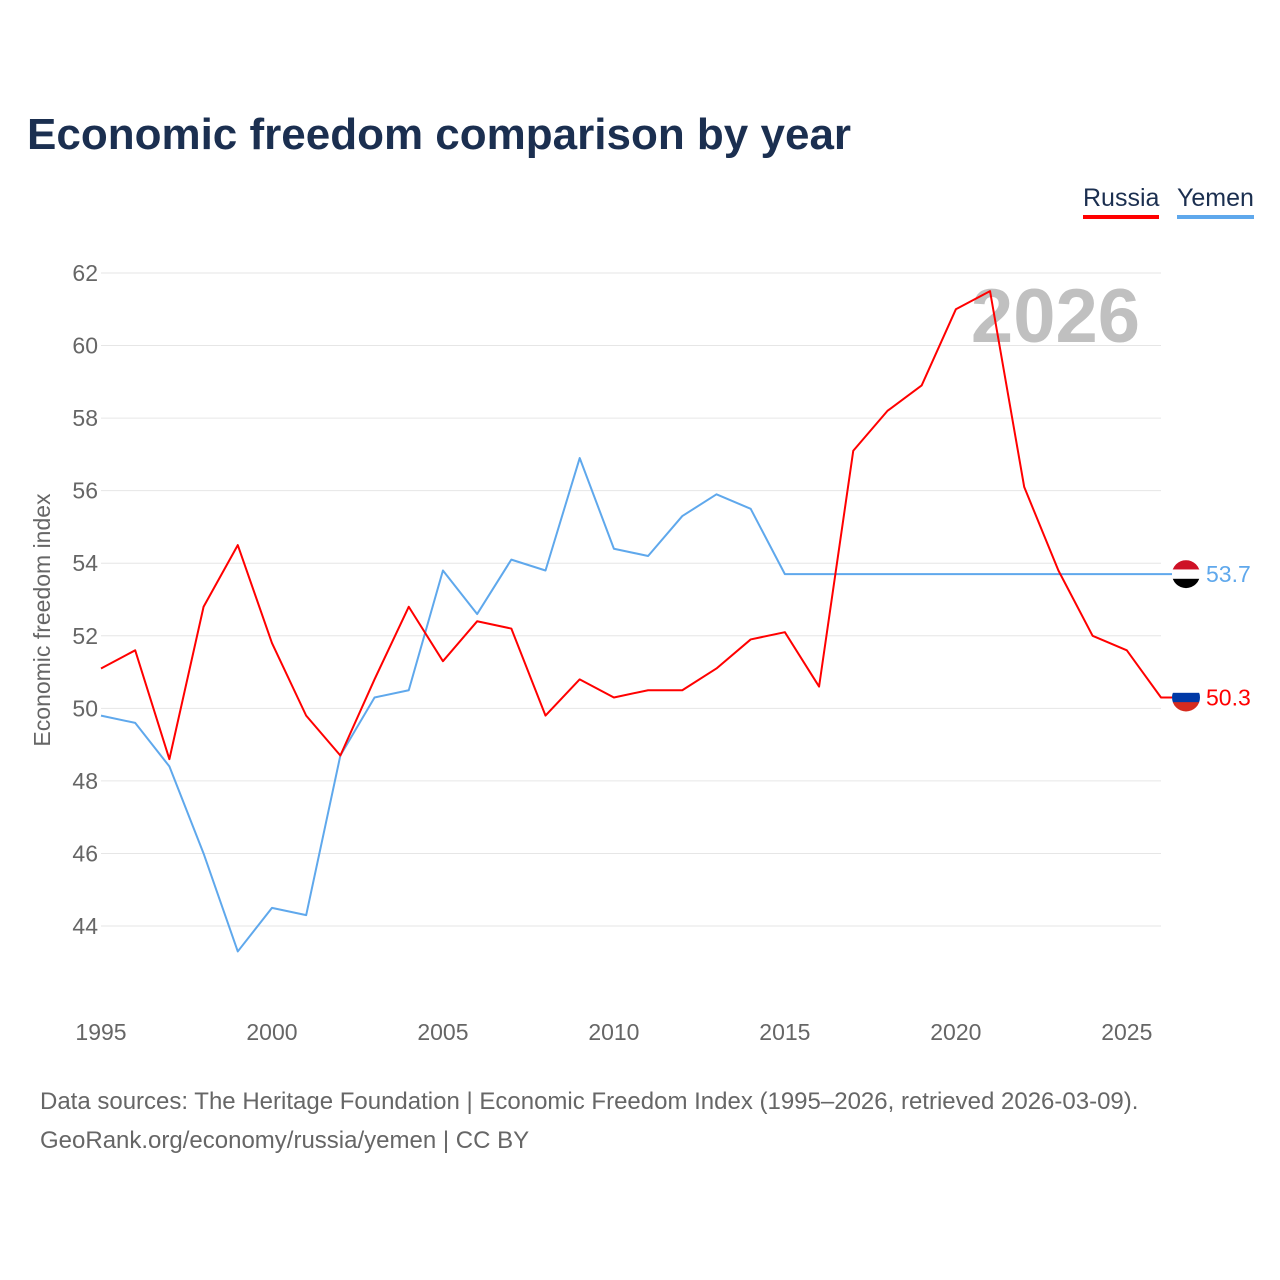 The image size is (1280, 1280). What do you see at coordinates (1215, 201) in the screenshot?
I see `legend-yemen: Yemen` at bounding box center [1215, 201].